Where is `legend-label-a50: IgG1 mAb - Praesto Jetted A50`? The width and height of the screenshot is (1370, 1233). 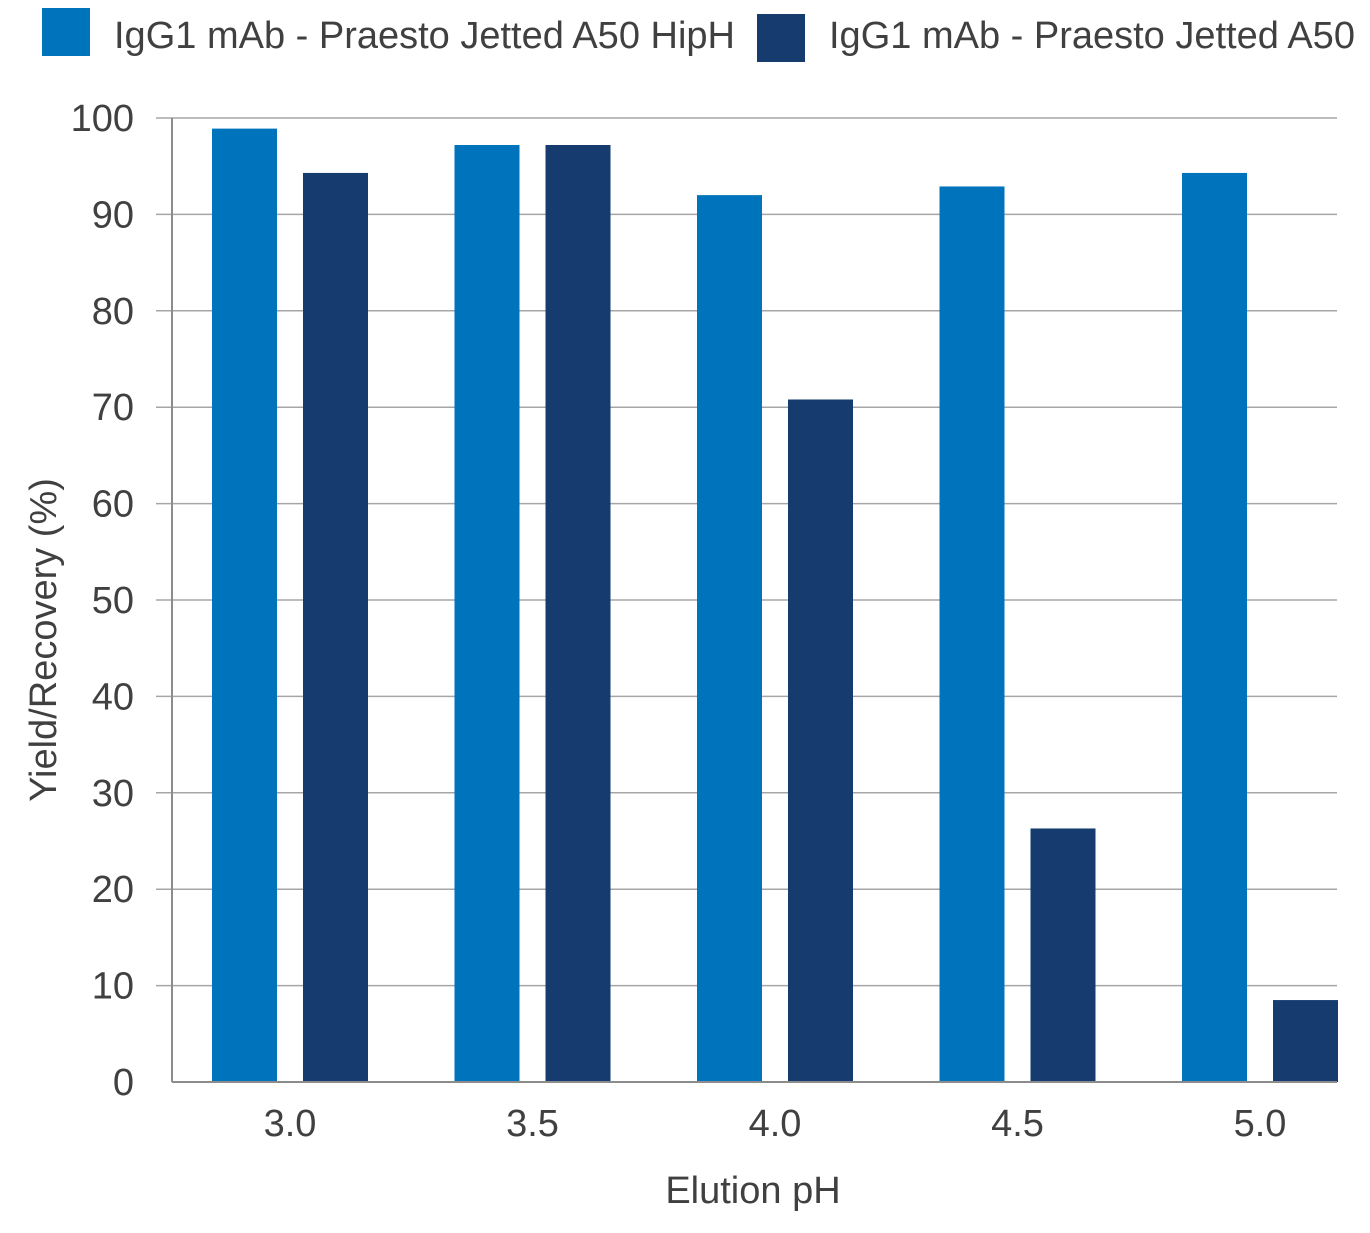
legend-label-a50: IgG1 mAb - Praesto Jetted A50 is located at coordinates (1092, 36).